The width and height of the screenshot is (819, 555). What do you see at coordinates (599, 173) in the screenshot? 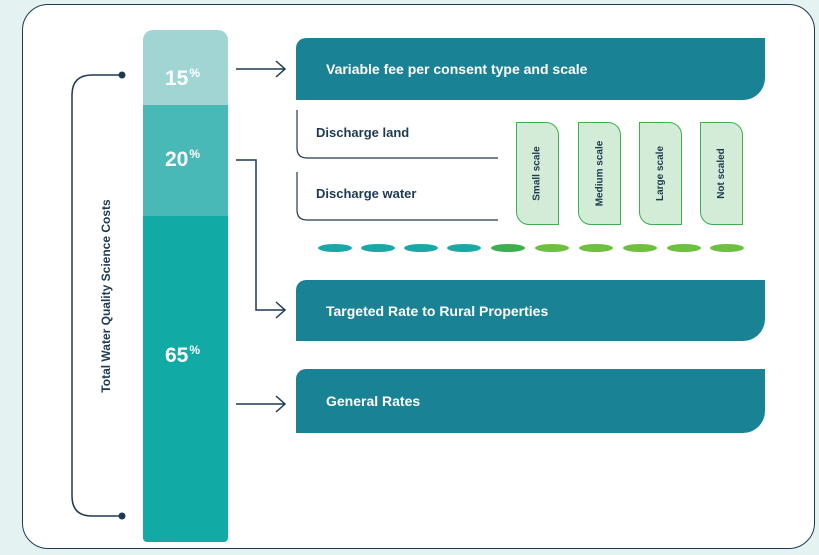
I see `scale-tag-medium: Medium scale` at bounding box center [599, 173].